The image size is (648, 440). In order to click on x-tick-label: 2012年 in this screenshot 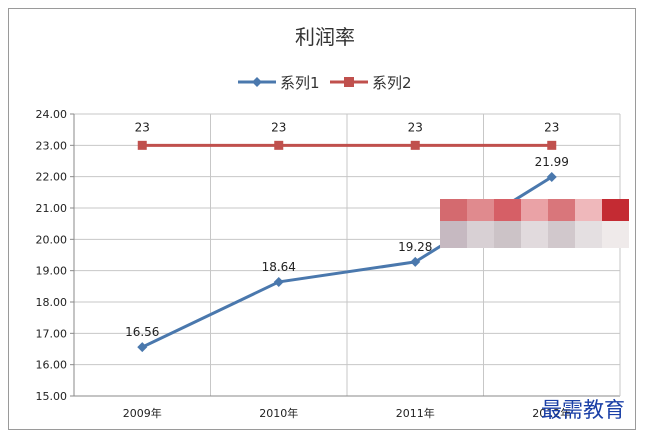, I will do `click(551, 413)`.